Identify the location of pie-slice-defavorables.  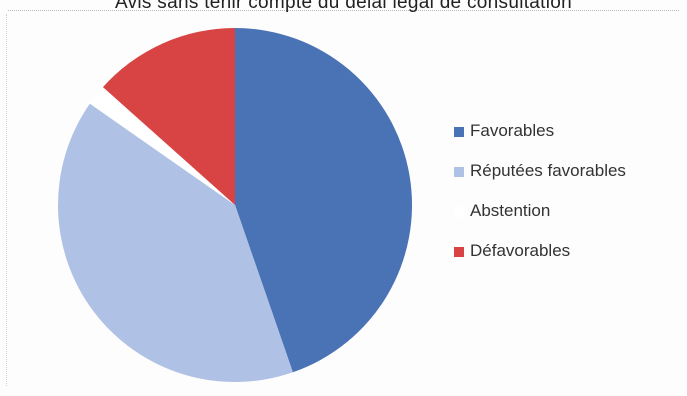
(168, 116).